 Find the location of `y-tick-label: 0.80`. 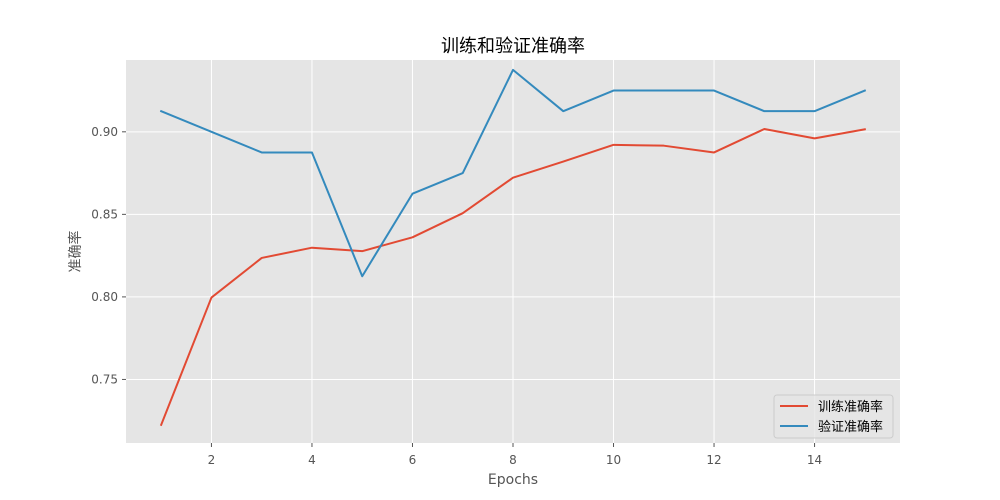

y-tick-label: 0.80 is located at coordinates (104, 297).